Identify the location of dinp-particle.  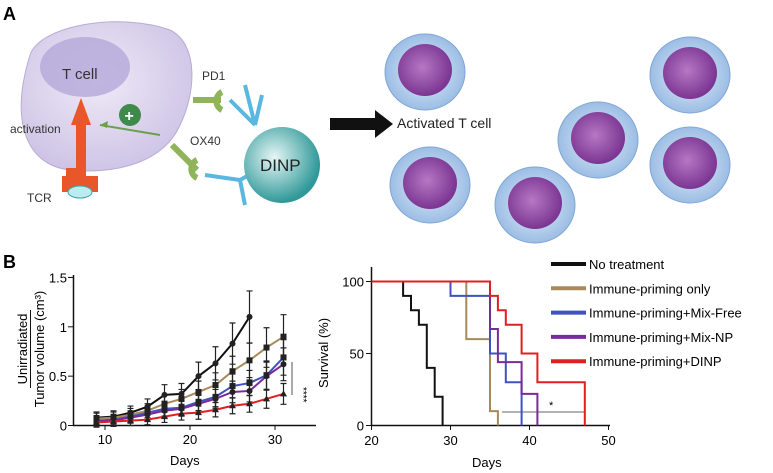
(282, 165).